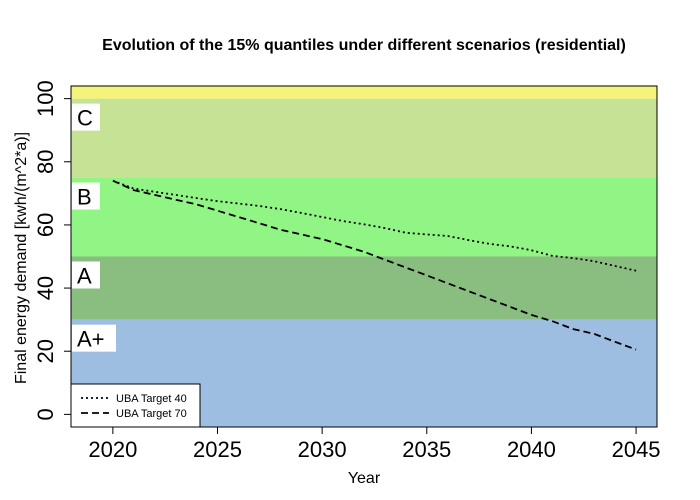 Image resolution: width=700 pixels, height=500 pixels. I want to click on legend-label-1: UBA Target 70, so click(151, 414).